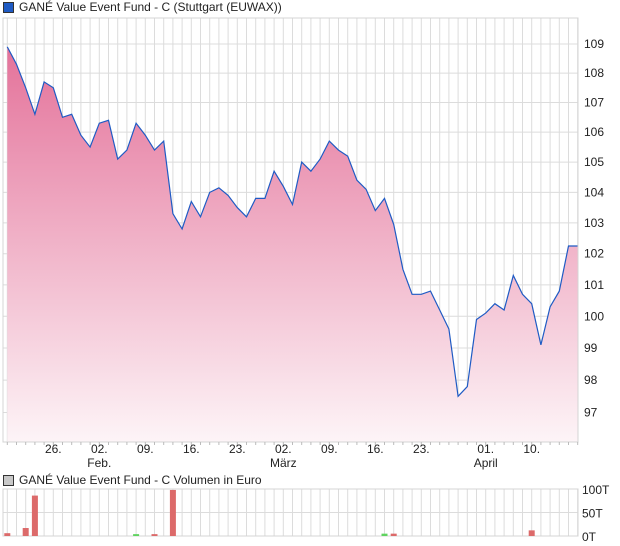 This screenshot has width=620, height=546. What do you see at coordinates (594, 223) in the screenshot?
I see `y-tick-label: 103` at bounding box center [594, 223].